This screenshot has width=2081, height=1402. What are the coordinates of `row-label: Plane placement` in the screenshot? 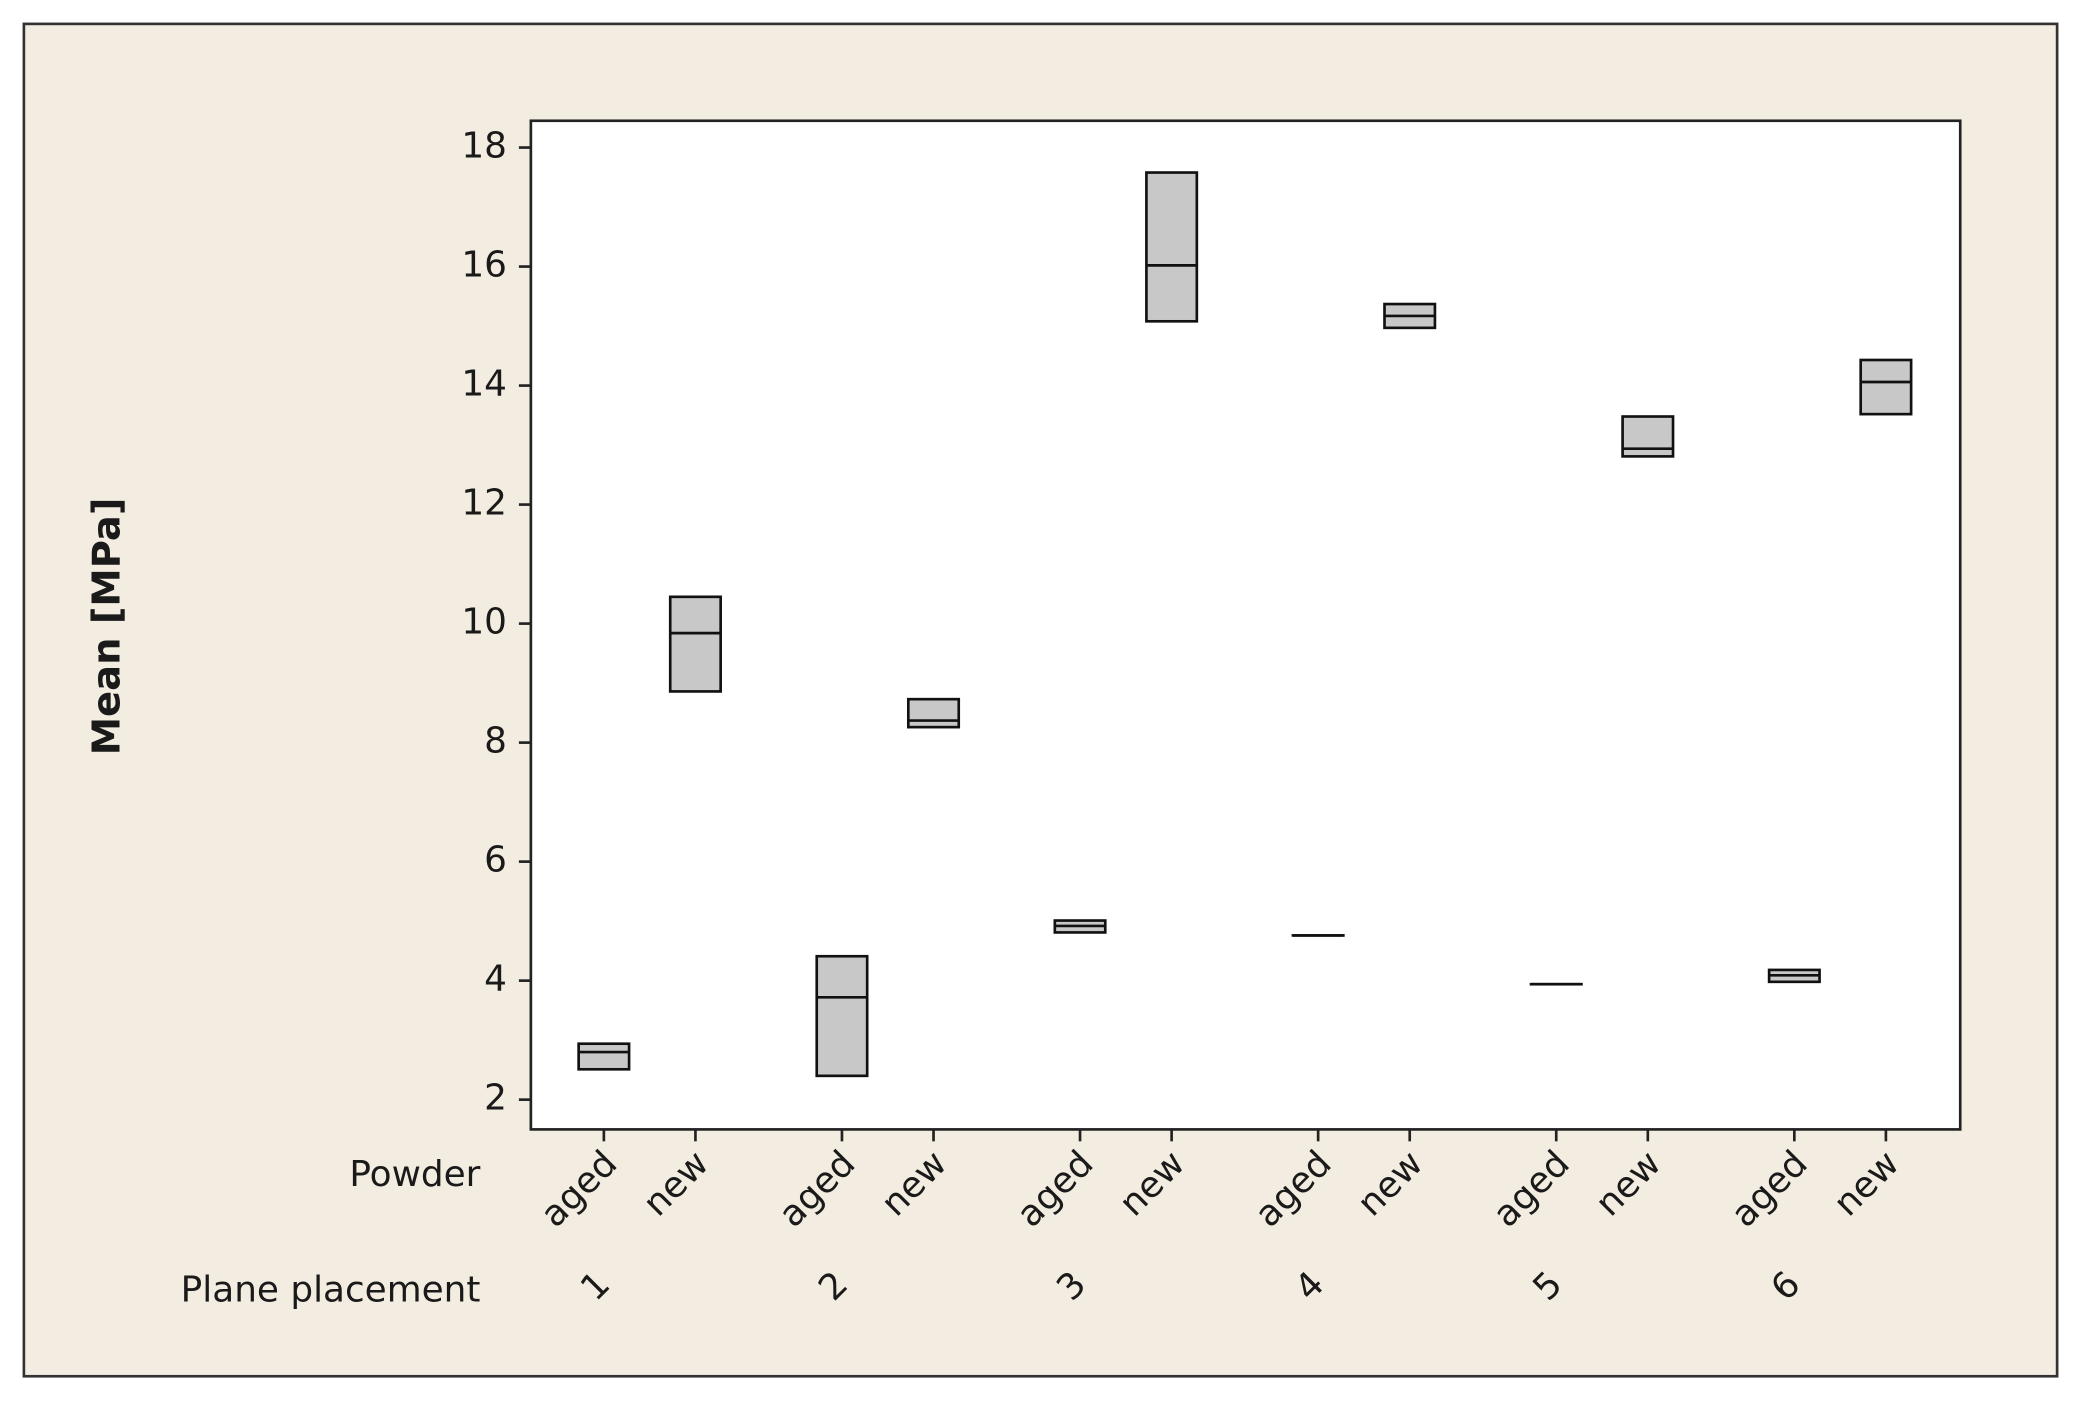 It's located at (331, 1289).